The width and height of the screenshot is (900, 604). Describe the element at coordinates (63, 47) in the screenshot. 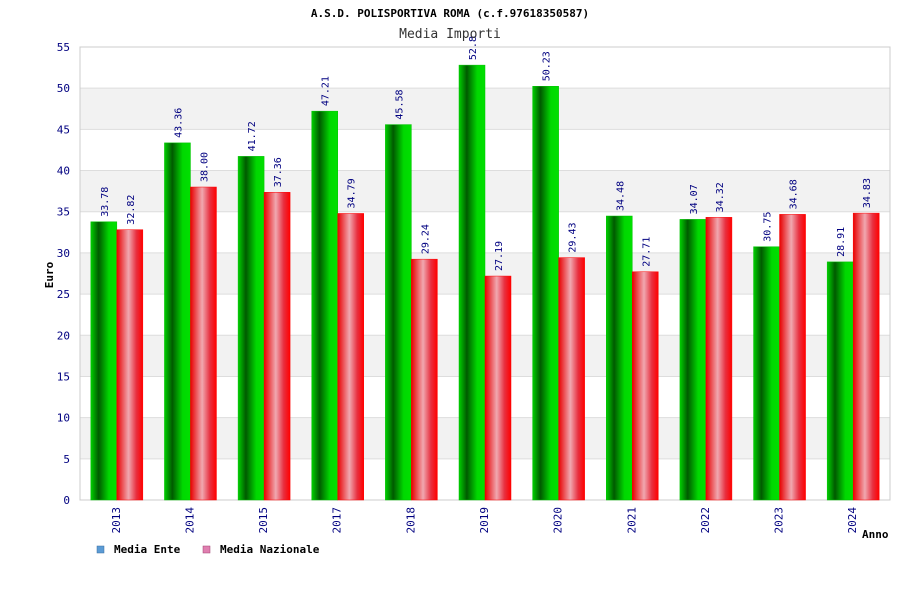

I see `y-tick-label: 55` at that location.